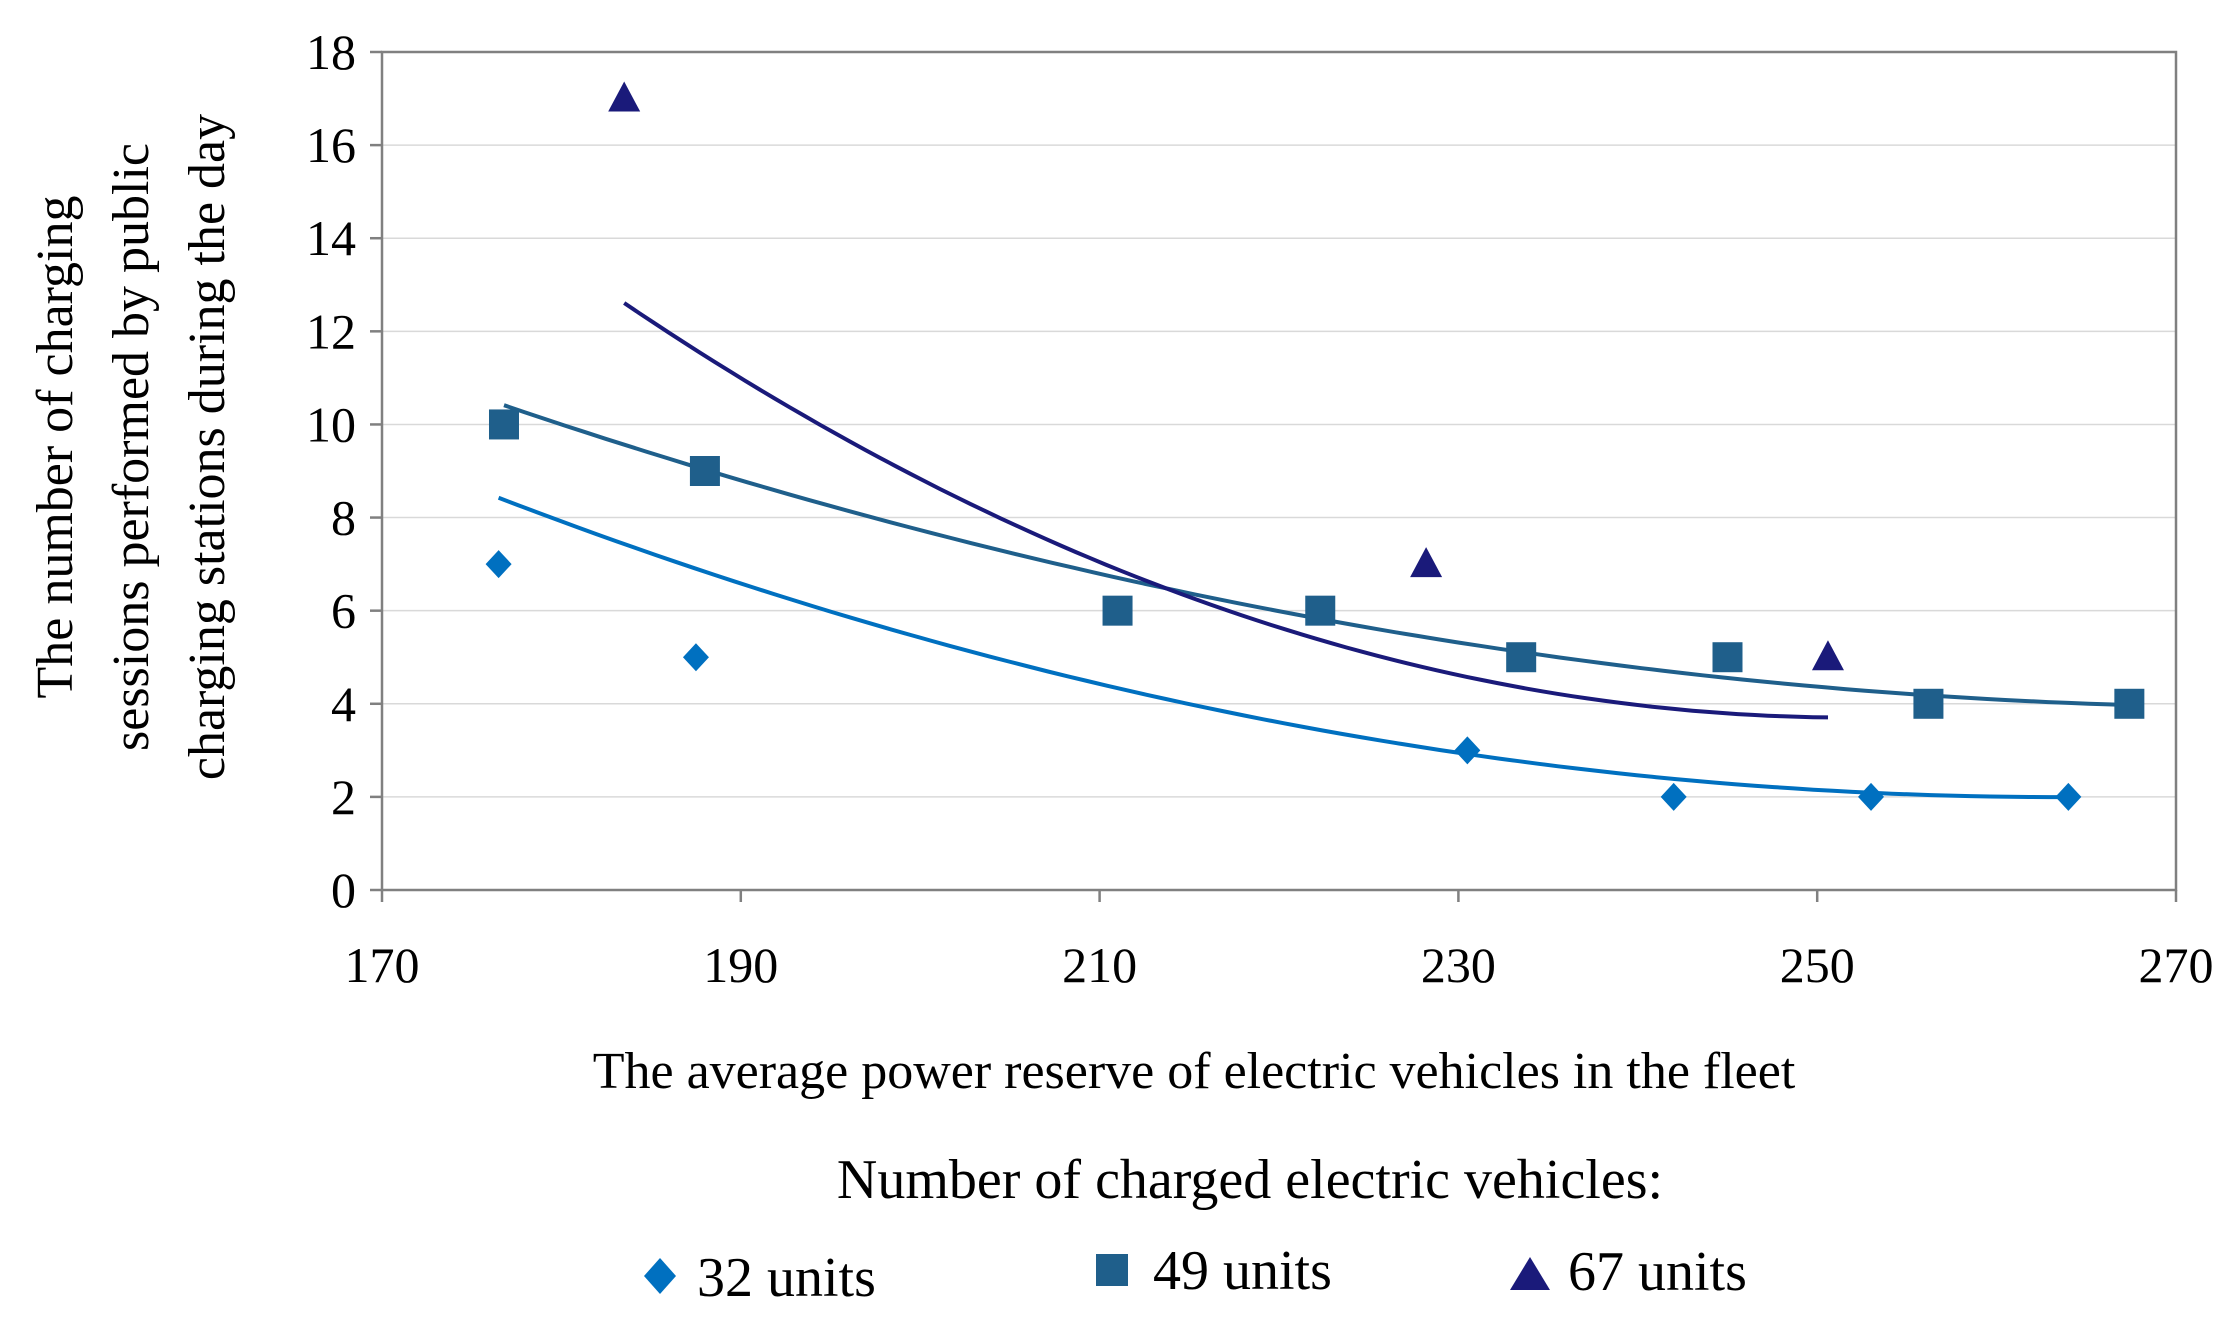  I want to click on y-tick-label-18: 18, so click(331, 52).